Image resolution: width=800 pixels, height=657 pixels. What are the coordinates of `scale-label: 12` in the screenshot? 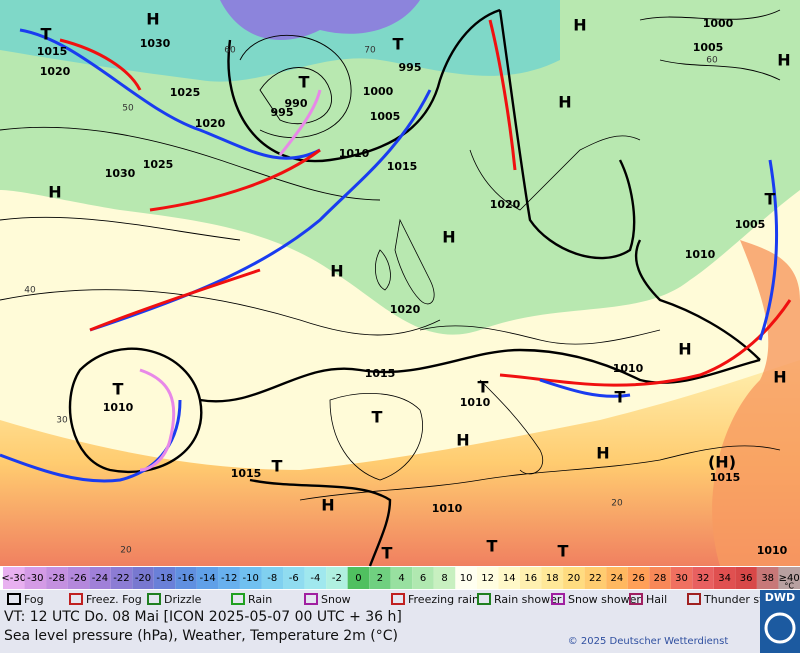 It's located at (487, 578).